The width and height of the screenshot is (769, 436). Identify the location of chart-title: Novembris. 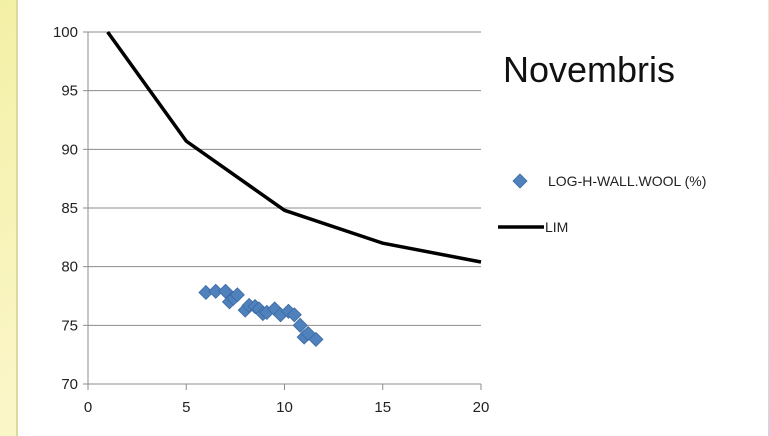
(589, 69).